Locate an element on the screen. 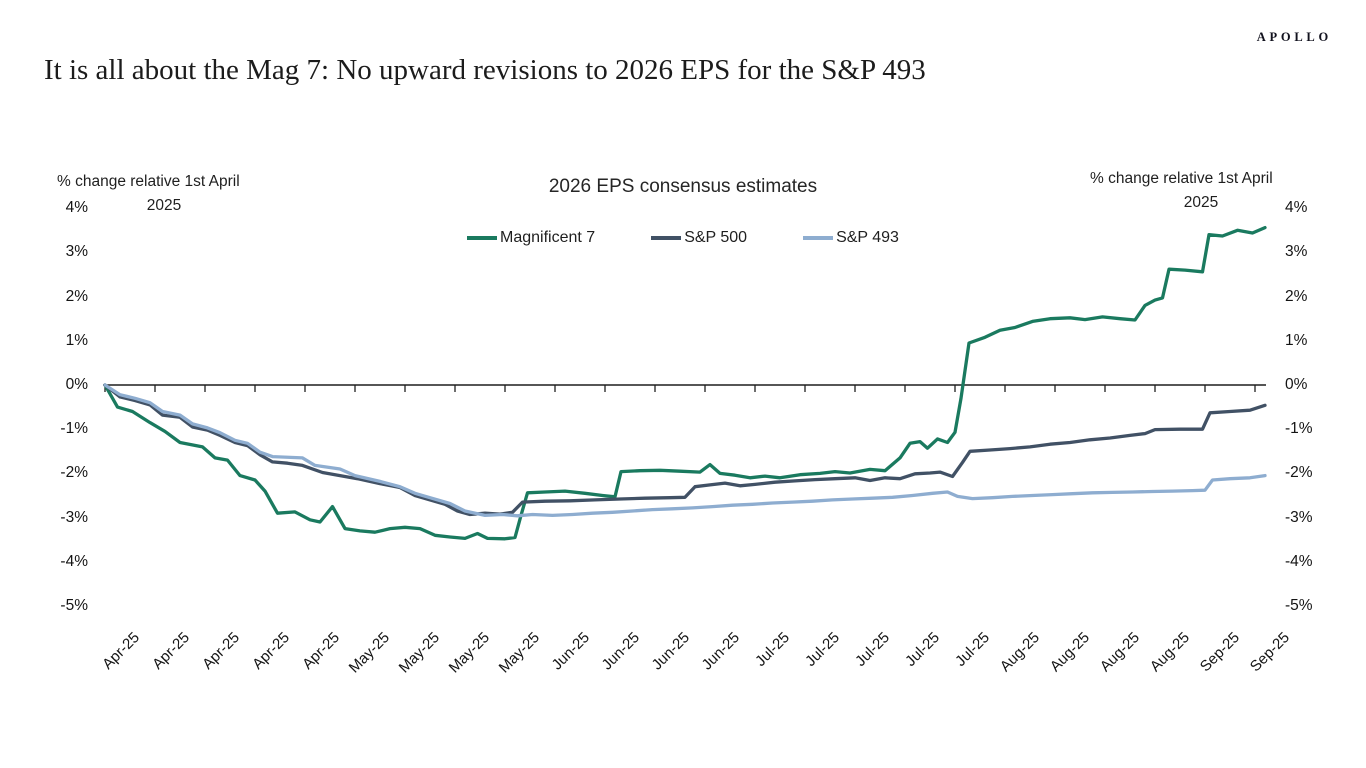 This screenshot has height=768, width=1366. right-axis-annotation: % change relative 1st April 2025 is located at coordinates (1201, 191).